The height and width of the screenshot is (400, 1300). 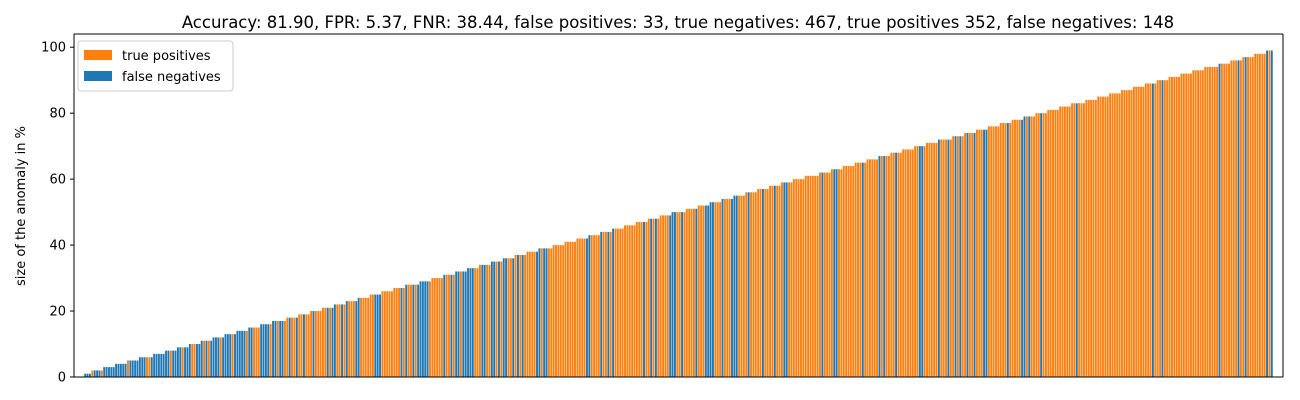 What do you see at coordinates (57, 213) in the screenshot?
I see `y-ticks-group: 0 20 40 60 80 100` at bounding box center [57, 213].